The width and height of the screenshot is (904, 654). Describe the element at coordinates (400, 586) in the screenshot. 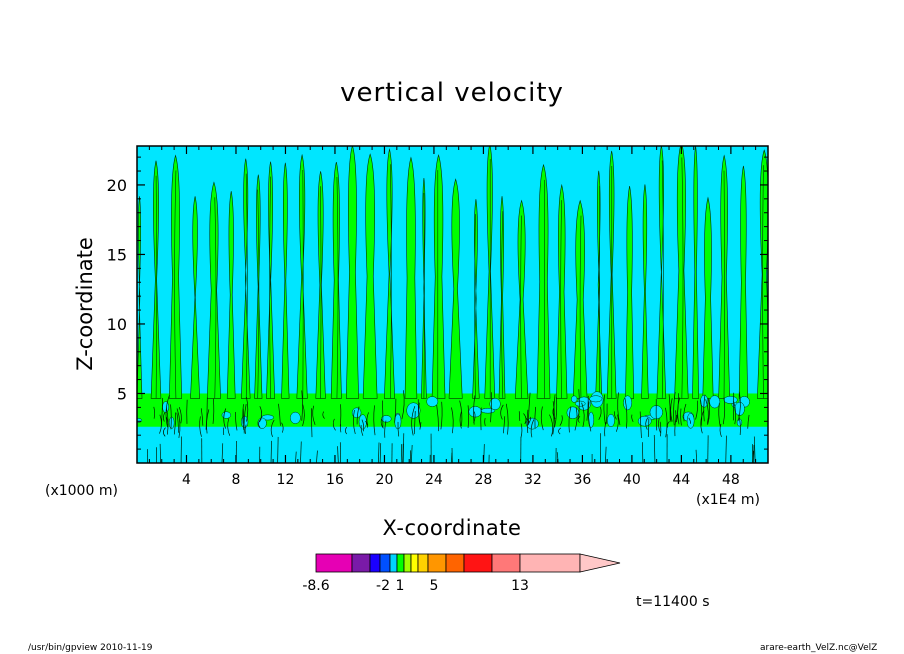

I see `colorbar-label: 1` at that location.